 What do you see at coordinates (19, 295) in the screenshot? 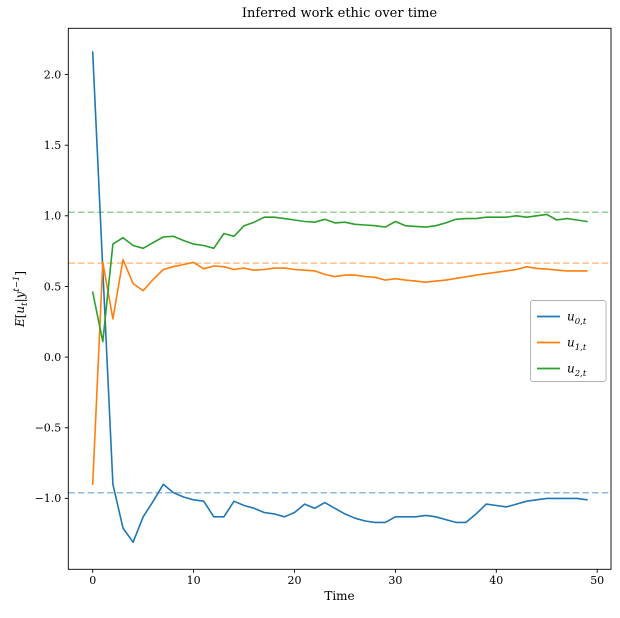
I see `ylabel-y: y` at bounding box center [19, 295].